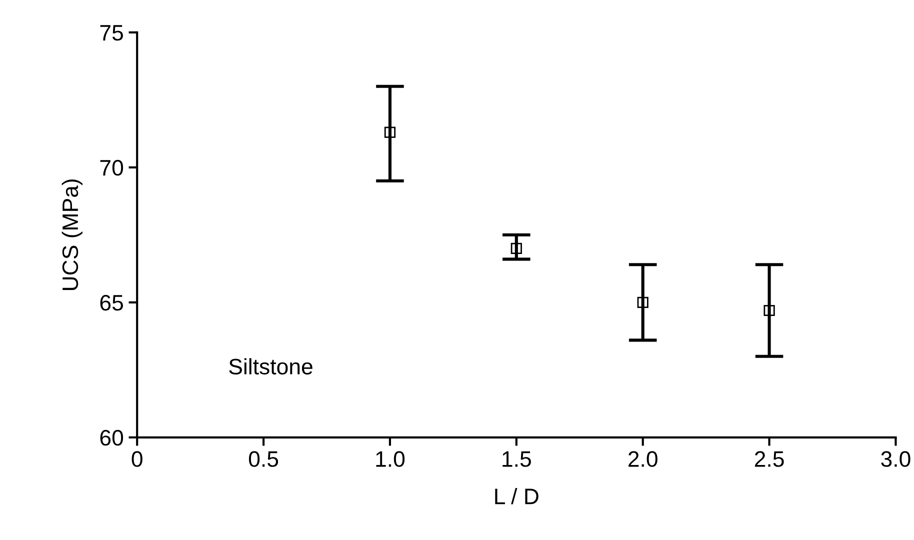 The width and height of the screenshot is (914, 540). What do you see at coordinates (516, 496) in the screenshot?
I see `x-axis-title: L / D` at bounding box center [516, 496].